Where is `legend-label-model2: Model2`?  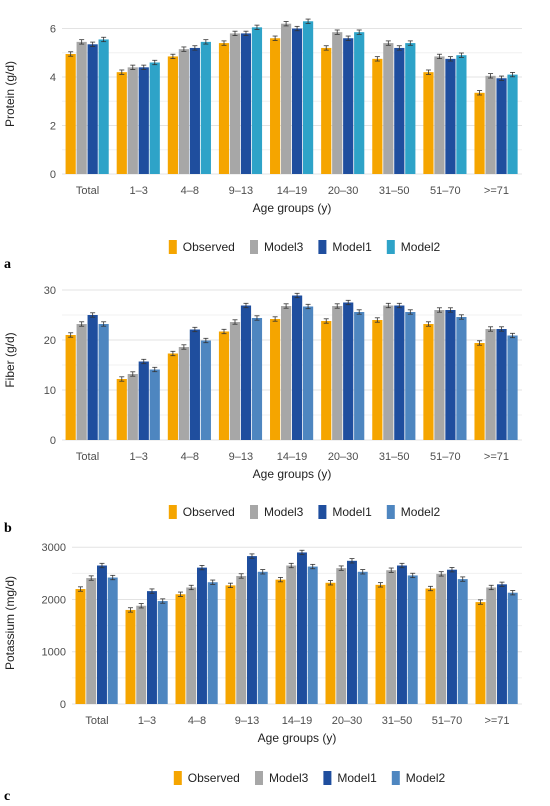
legend-label-model2: Model2 is located at coordinates (426, 778).